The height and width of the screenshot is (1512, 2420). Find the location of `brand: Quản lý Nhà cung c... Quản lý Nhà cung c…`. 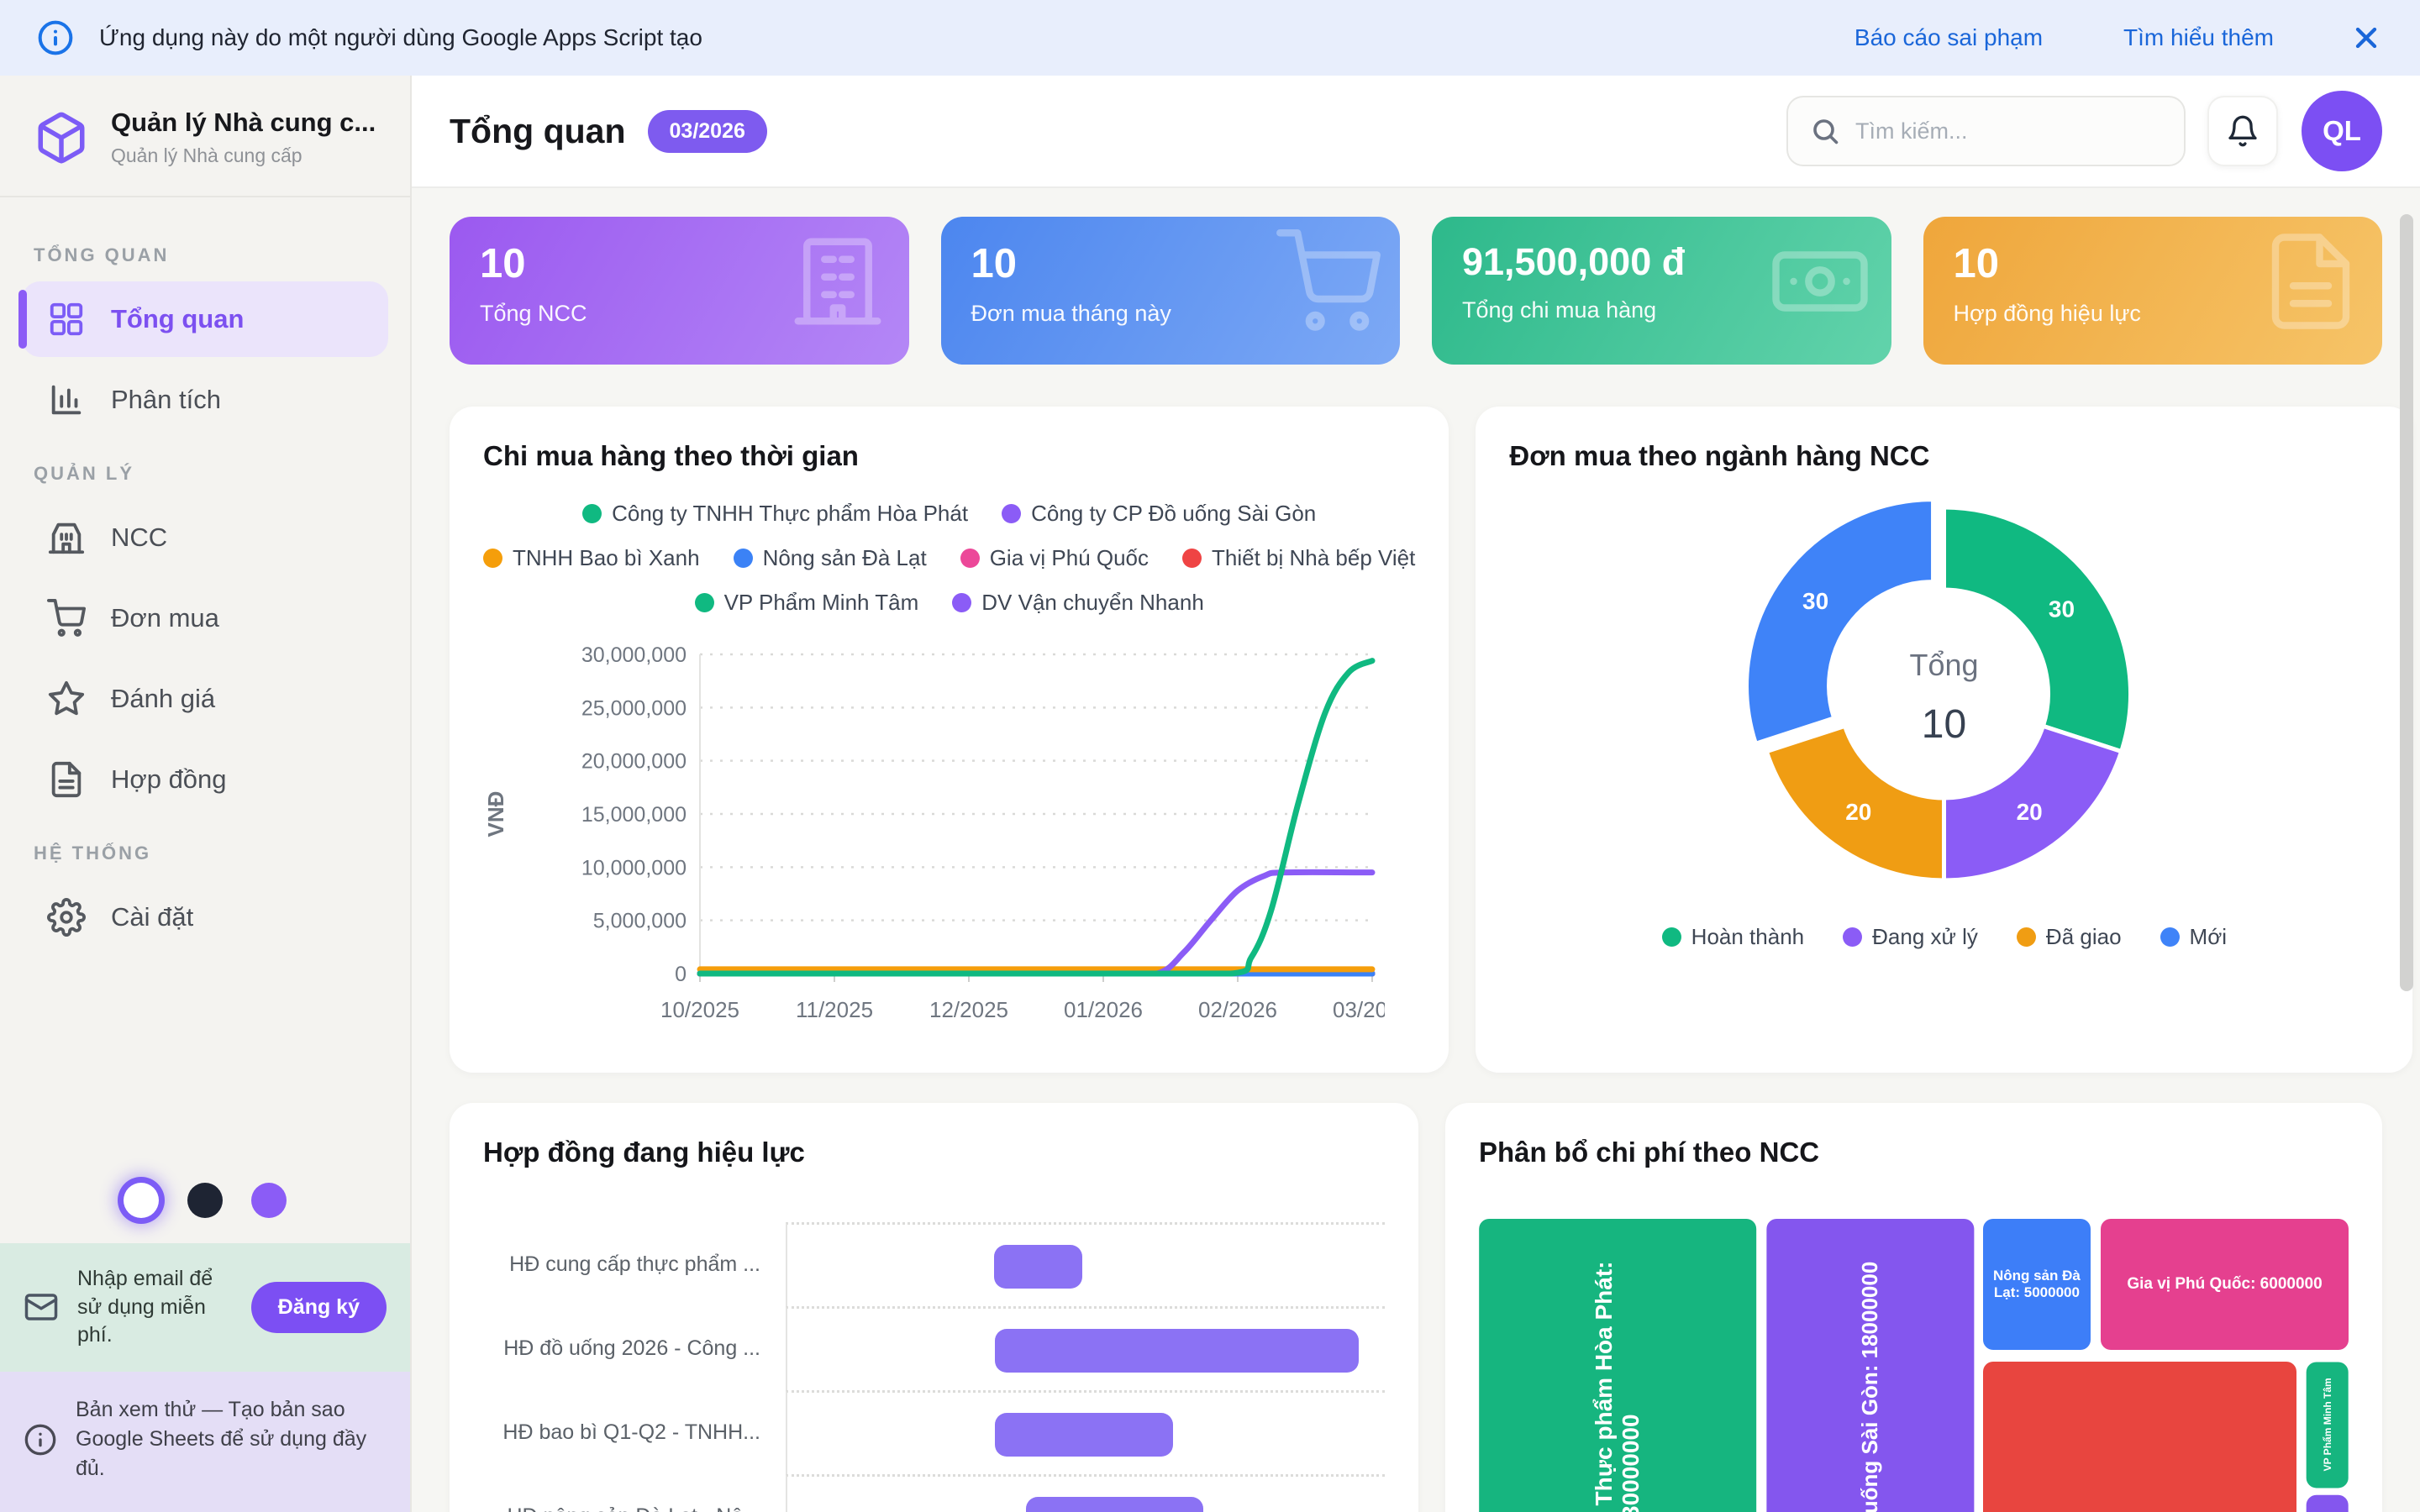

brand: Quản lý Nhà cung c... Quản lý Nhà cung c… is located at coordinates (205, 136).